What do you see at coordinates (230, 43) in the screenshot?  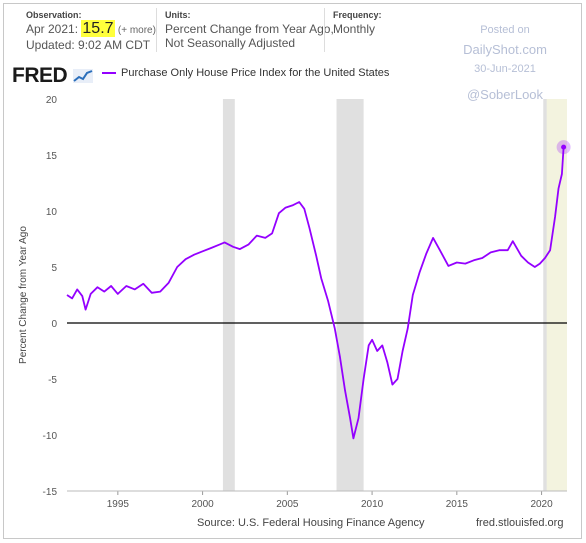 I see `units-line-2: Not Seasonally Adjusted` at bounding box center [230, 43].